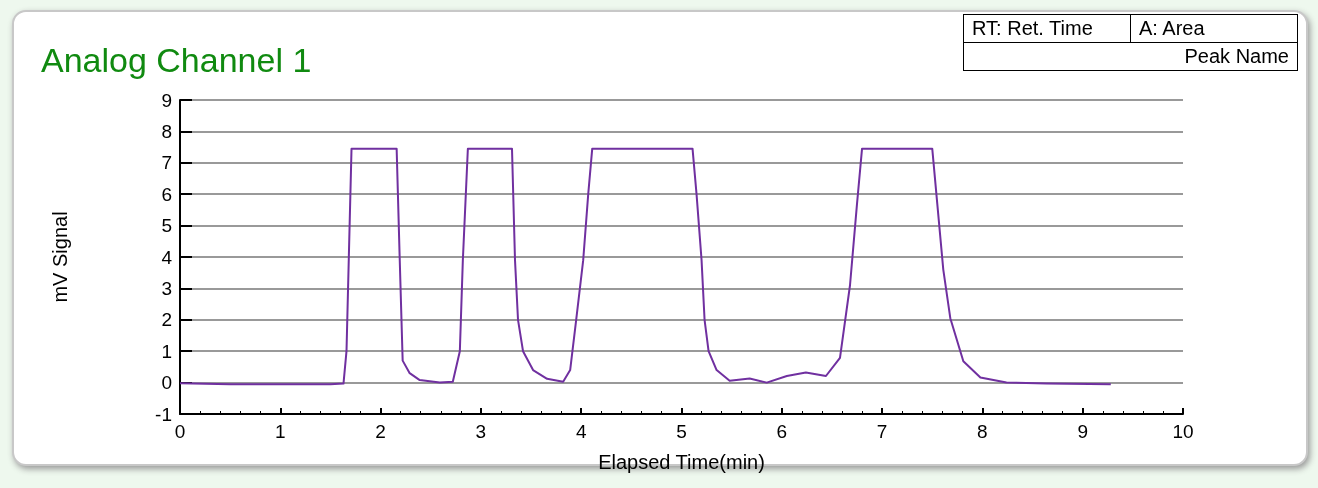 The image size is (1318, 488). Describe the element at coordinates (180, 431) in the screenshot. I see `x-tick-label: 0` at that location.